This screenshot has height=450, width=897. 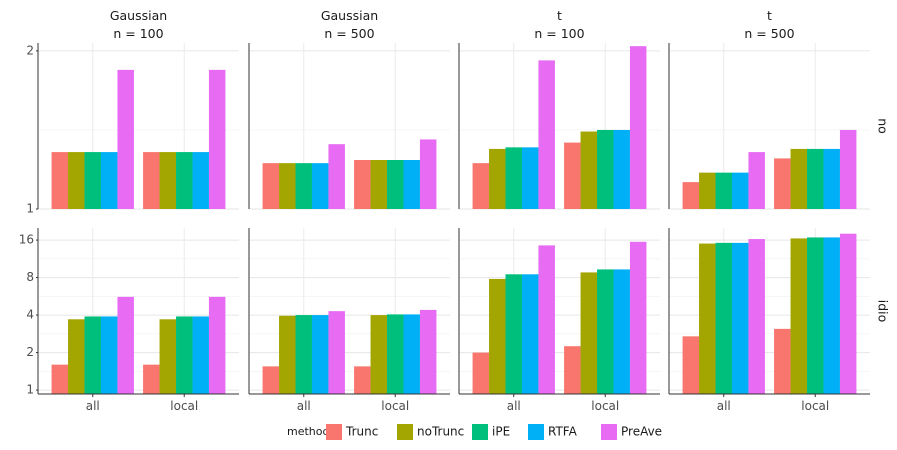 I want to click on legend-swatch-notrunc, so click(x=405, y=432).